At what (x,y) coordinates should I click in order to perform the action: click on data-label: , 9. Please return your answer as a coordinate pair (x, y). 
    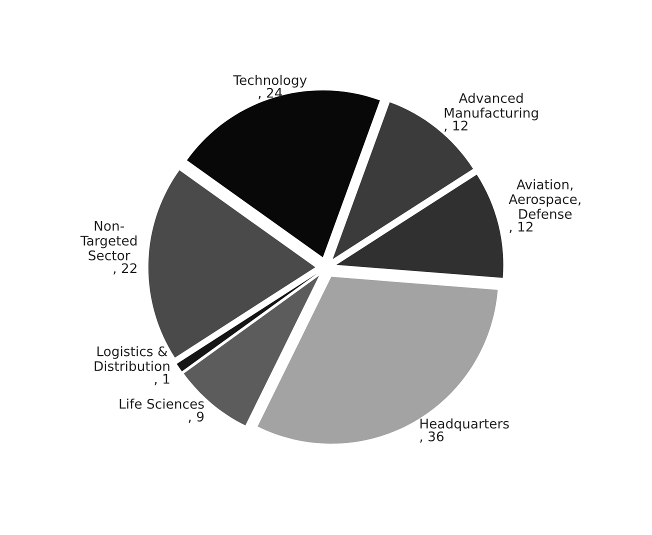
    Looking at the image, I should click on (196, 417).